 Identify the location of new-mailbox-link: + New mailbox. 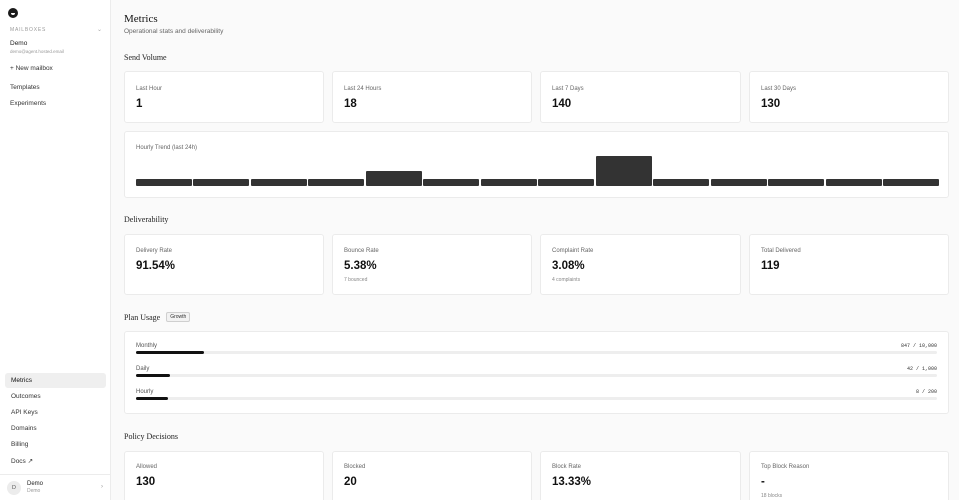
(31, 68).